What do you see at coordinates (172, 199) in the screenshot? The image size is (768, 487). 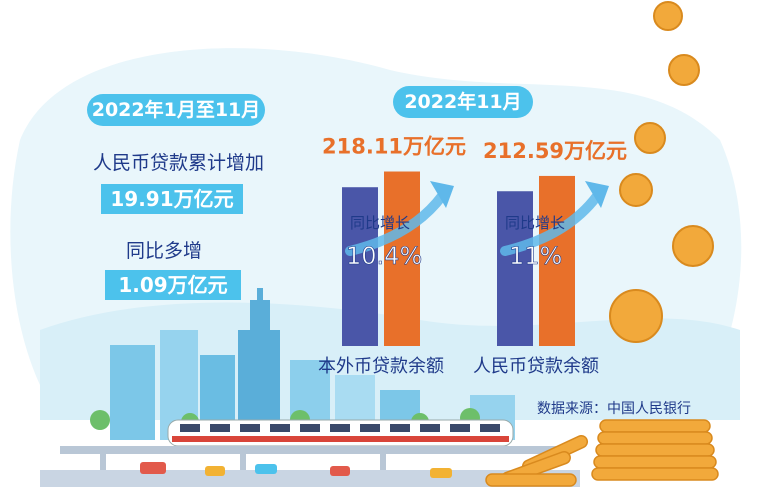 I see `loan-increase-value: 19.91万亿元` at bounding box center [172, 199].